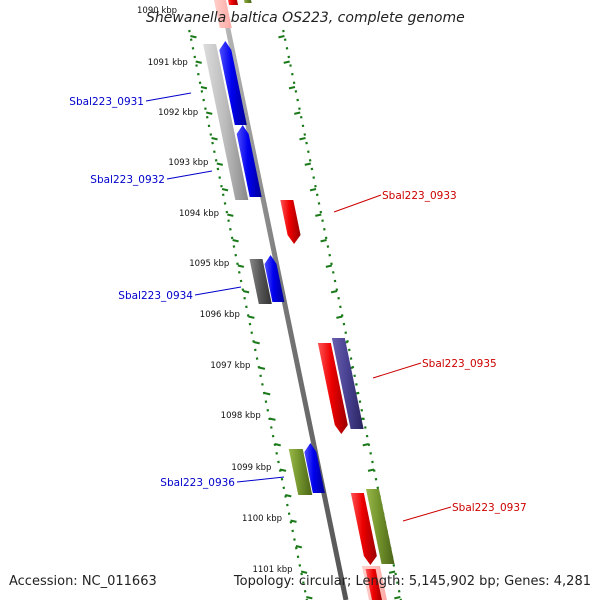  Describe the element at coordinates (248, 1) in the screenshot. I see `olive-feature-top` at that location.